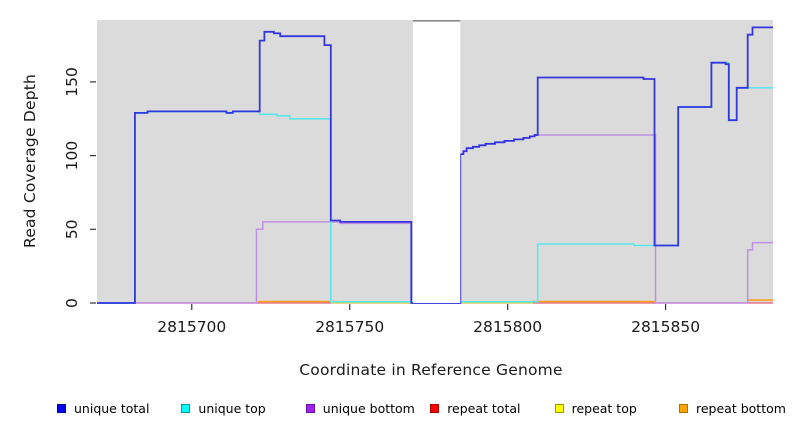 This screenshot has width=792, height=432. I want to click on legend-swatch-unique-bottom, so click(310, 408).